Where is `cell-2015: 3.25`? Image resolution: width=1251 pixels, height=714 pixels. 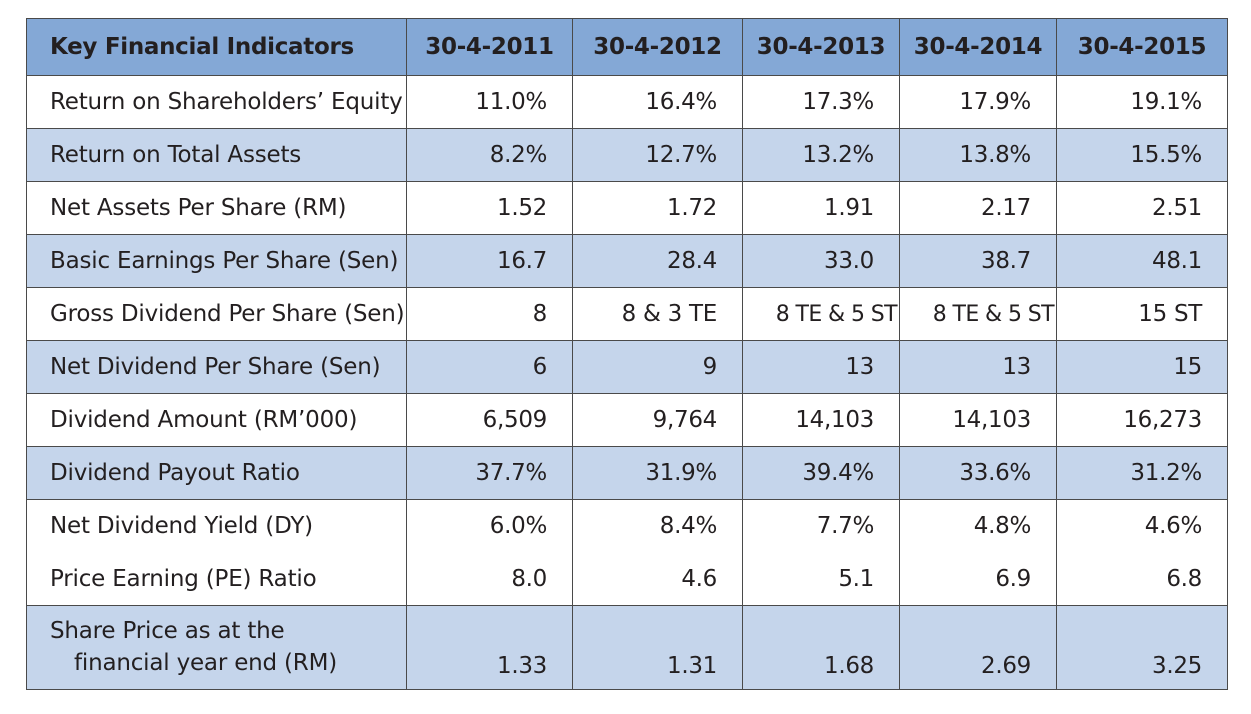 cell-2015: 3.25 is located at coordinates (1142, 647).